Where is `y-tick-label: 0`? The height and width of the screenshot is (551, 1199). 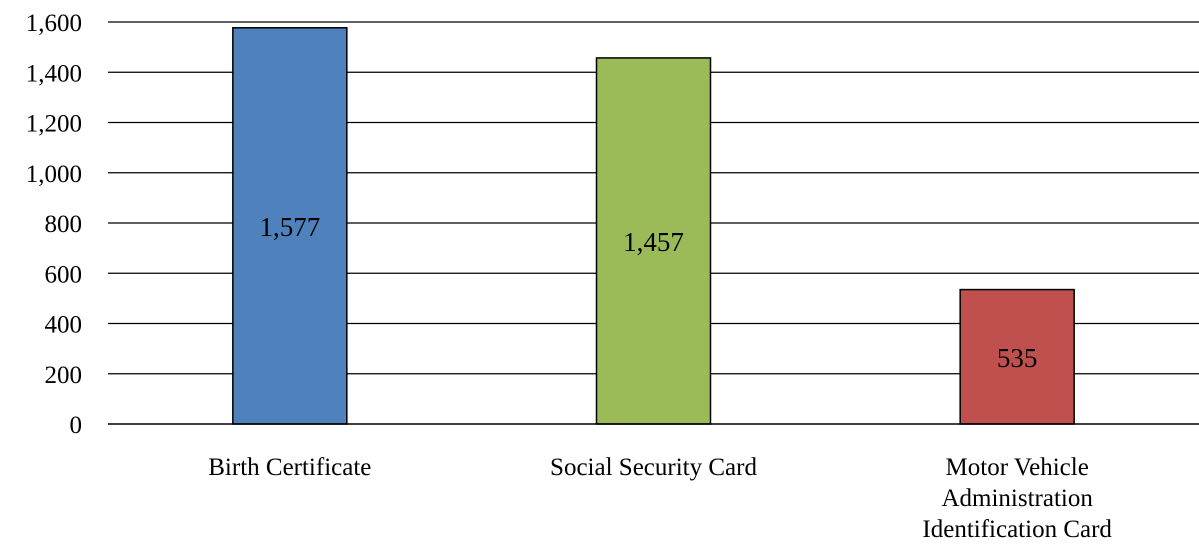 y-tick-label: 0 is located at coordinates (76, 425).